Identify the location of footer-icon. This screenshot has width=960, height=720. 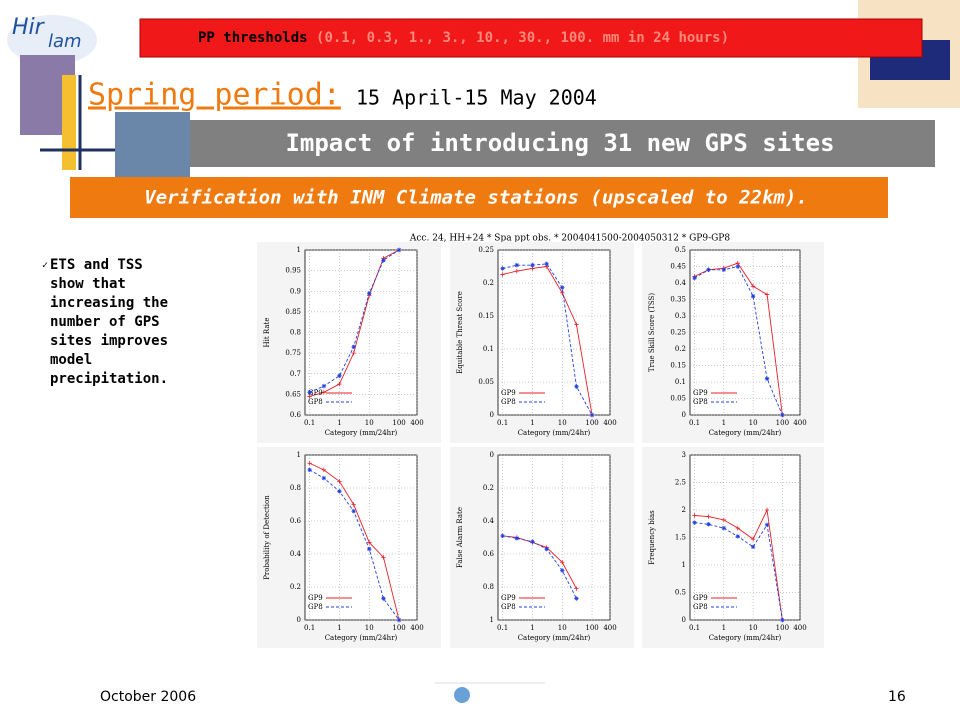
(462, 695).